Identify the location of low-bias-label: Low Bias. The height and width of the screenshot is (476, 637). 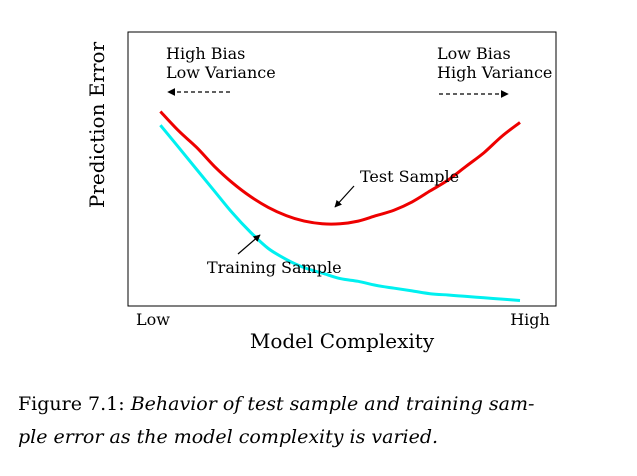
(474, 53).